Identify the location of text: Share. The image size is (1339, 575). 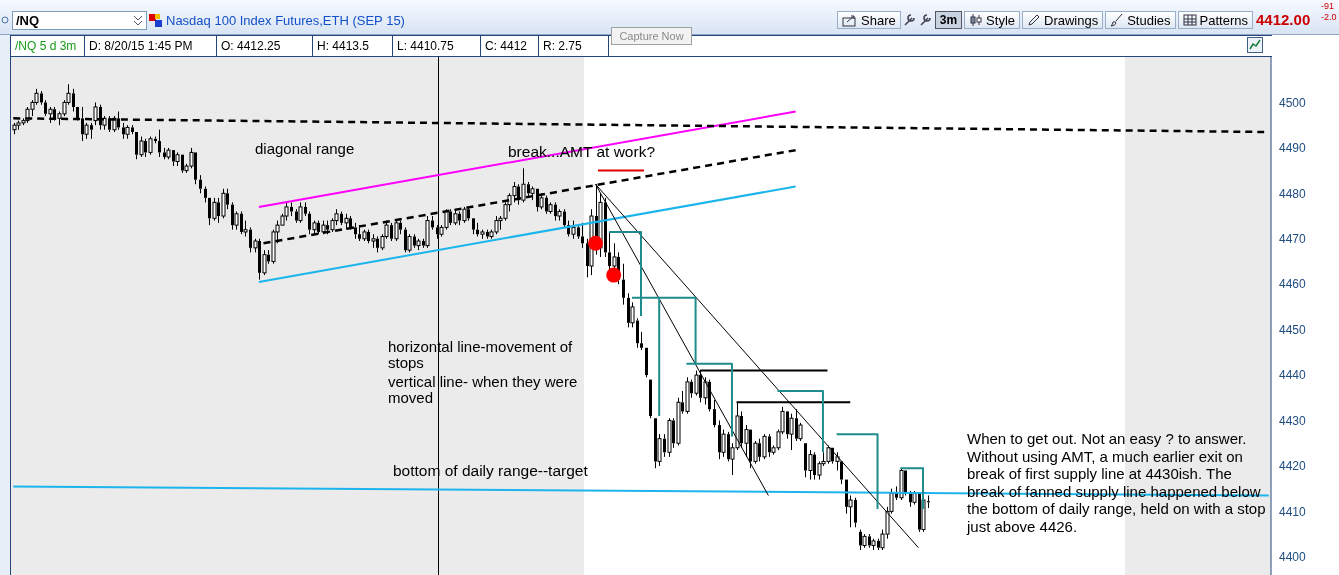
(878, 20).